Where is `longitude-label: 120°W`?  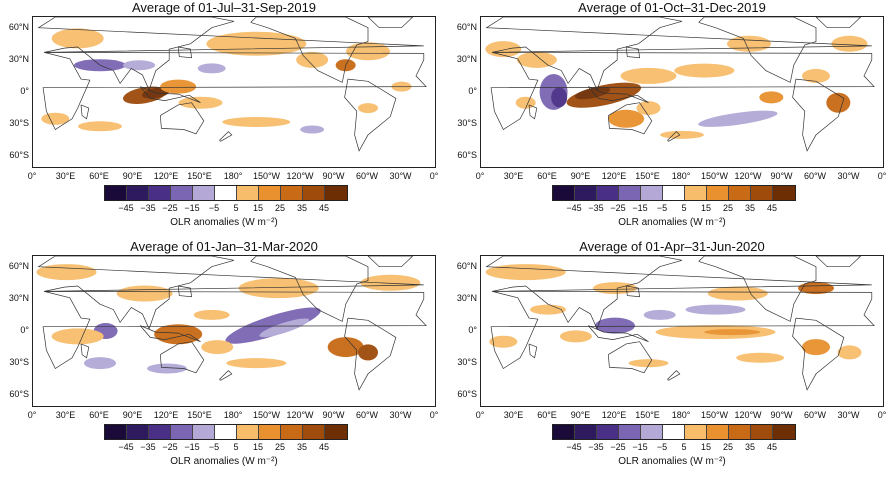
longitude-label: 120°W is located at coordinates (748, 415).